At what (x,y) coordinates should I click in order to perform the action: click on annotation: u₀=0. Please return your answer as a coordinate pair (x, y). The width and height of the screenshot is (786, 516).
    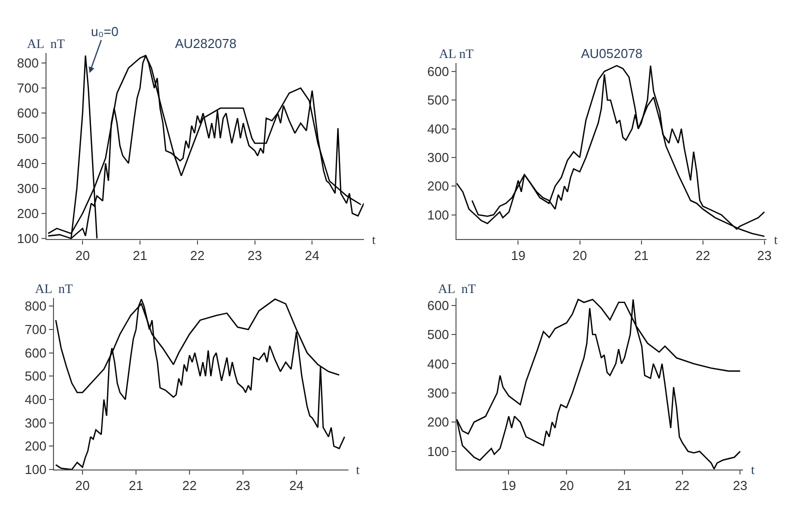
    Looking at the image, I should click on (104, 31).